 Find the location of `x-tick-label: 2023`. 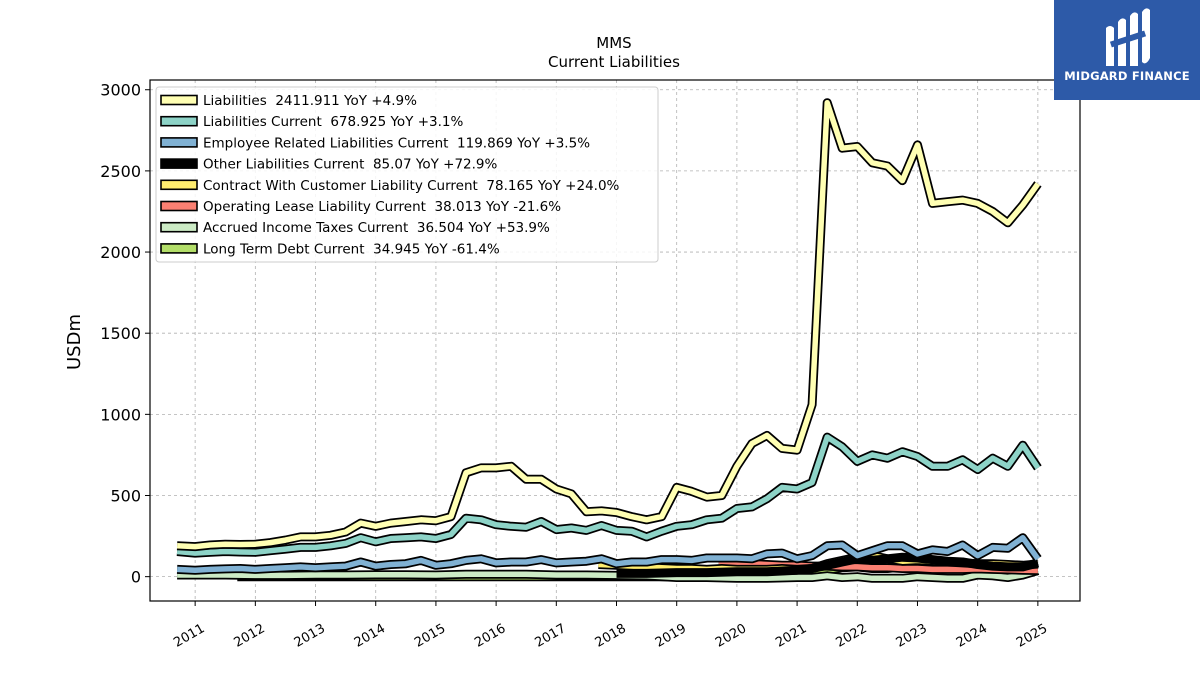

x-tick-label: 2023 is located at coordinates (912, 636).